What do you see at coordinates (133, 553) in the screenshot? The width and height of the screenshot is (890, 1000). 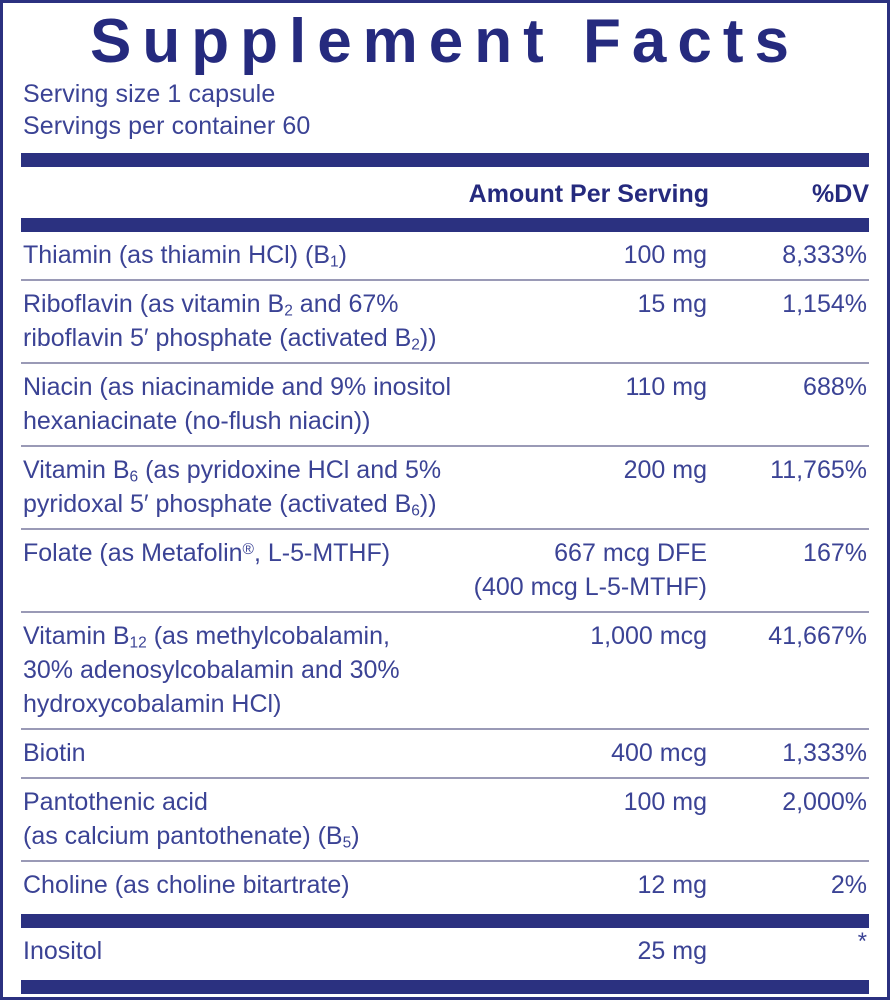 I see `nutrient-name-text: Folate (as Metafolin` at bounding box center [133, 553].